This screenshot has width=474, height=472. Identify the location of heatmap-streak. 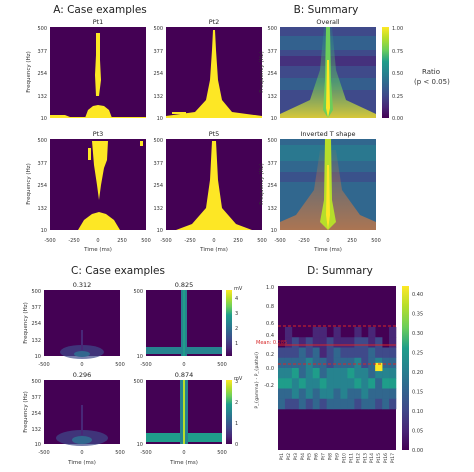
(184, 412).